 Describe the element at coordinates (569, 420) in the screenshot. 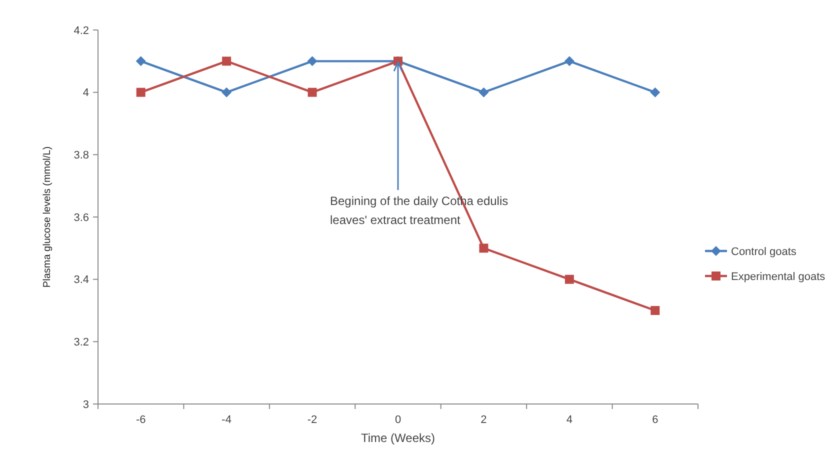

I see `x-tick-label: 4` at that location.